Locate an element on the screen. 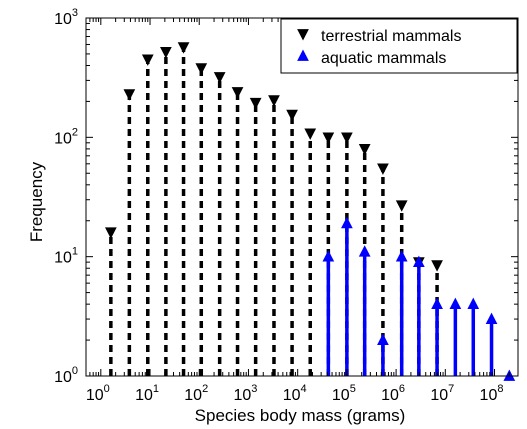 The height and width of the screenshot is (429, 527). legend-aquatic-mammals-label: aquatic mammals is located at coordinates (383, 58).